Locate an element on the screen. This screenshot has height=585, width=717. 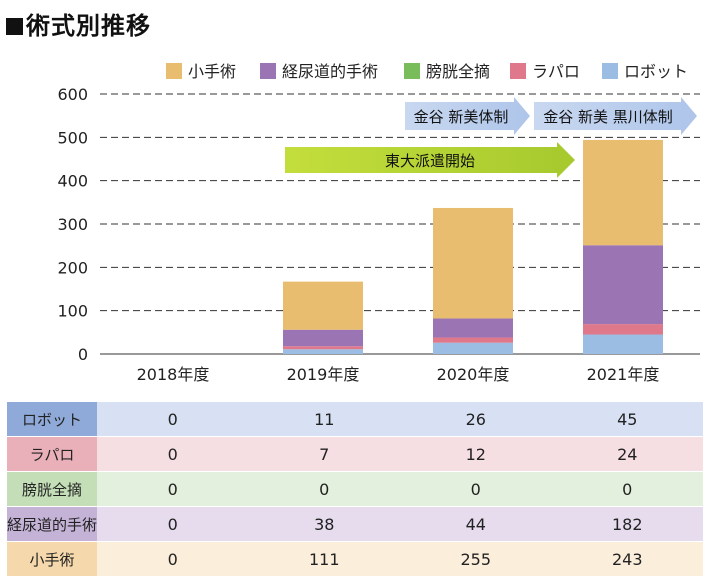
x-axis: 2018年度 2019年度 2020年度 2021年度 is located at coordinates (398, 374).